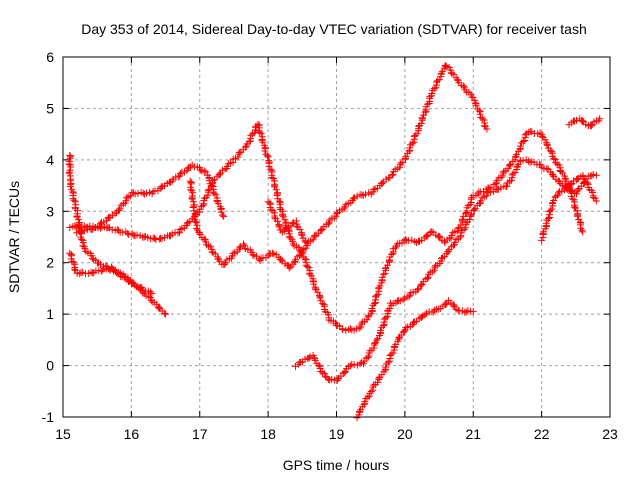 This screenshot has width=640, height=485. What do you see at coordinates (405, 434) in the screenshot?
I see `x-tick-label: 20` at bounding box center [405, 434].